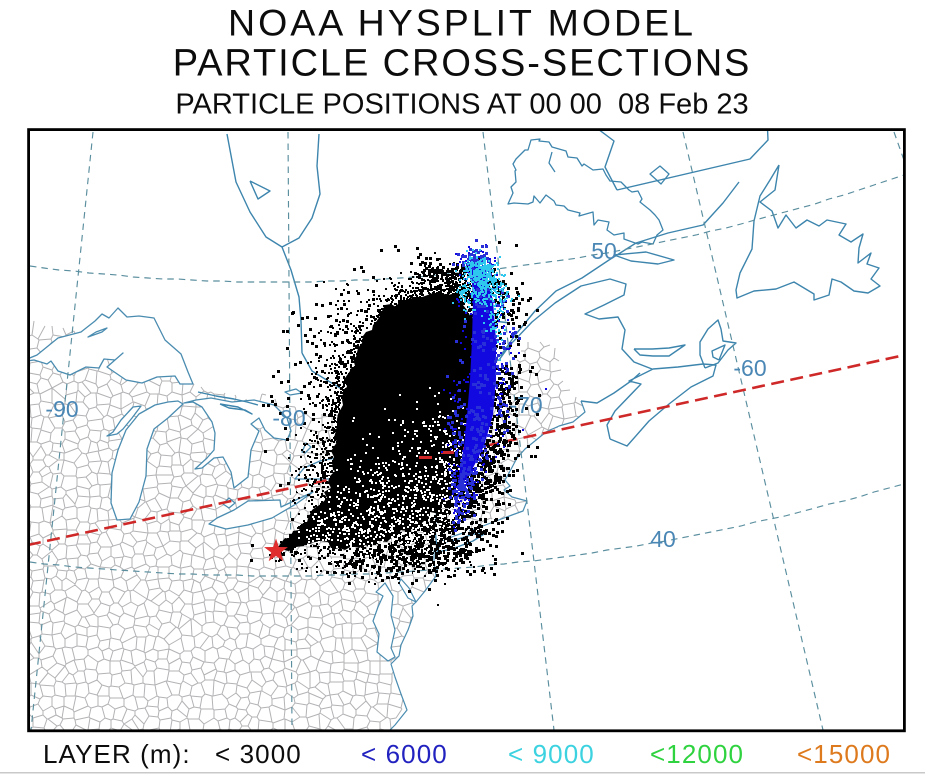 This screenshot has width=925, height=780. What do you see at coordinates (404, 754) in the screenshot?
I see `svg-text: < 6000` at bounding box center [404, 754].